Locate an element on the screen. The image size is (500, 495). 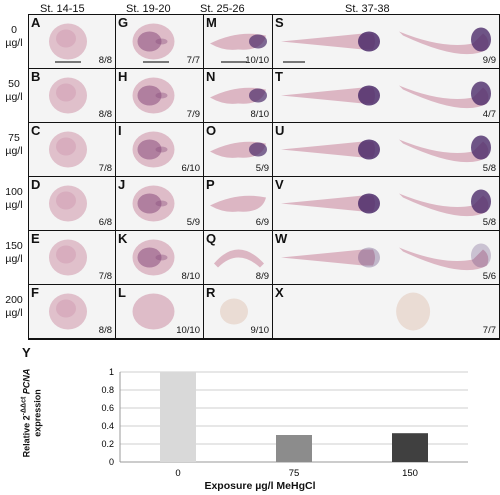
stage-header-14-15: St. 14-15 is located at coordinates (62, 9).